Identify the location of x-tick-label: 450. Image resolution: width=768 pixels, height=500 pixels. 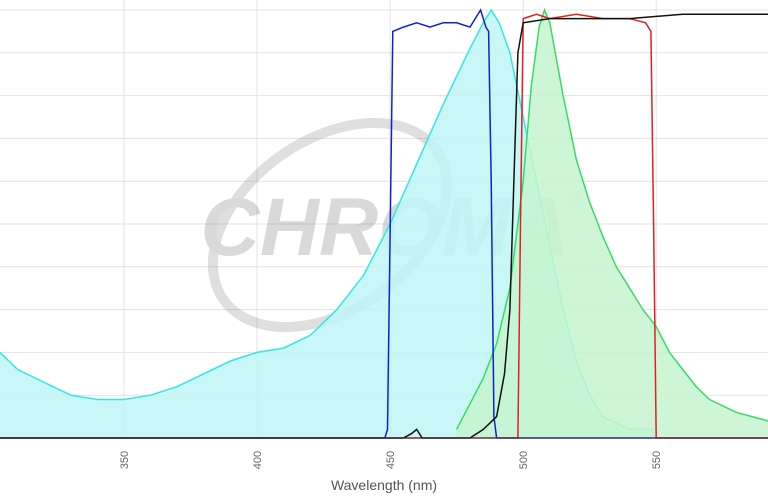
(391, 460).